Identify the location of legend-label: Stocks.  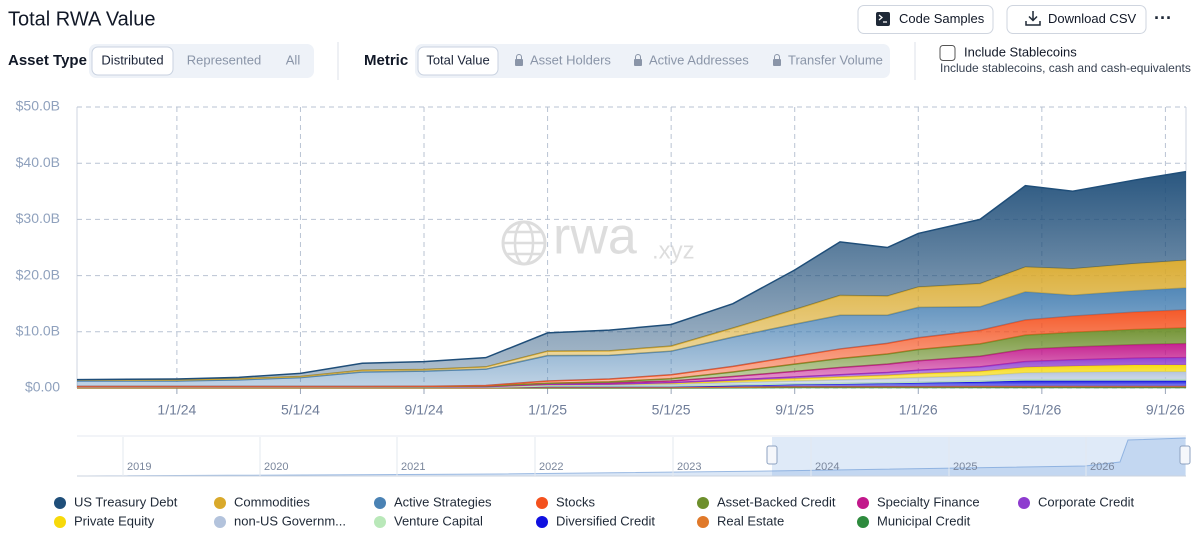
(576, 501).